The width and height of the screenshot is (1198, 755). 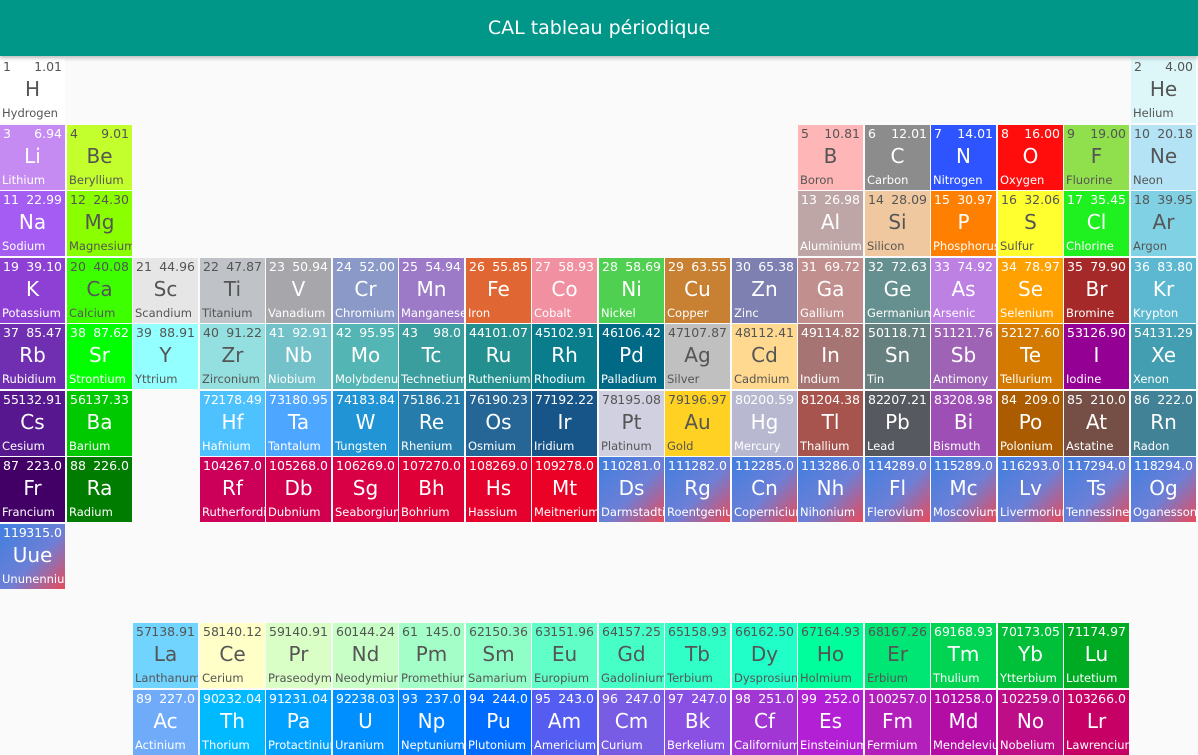 What do you see at coordinates (897, 722) in the screenshot?
I see `element-tile-fm: 100 257.0 Fm Fermium` at bounding box center [897, 722].